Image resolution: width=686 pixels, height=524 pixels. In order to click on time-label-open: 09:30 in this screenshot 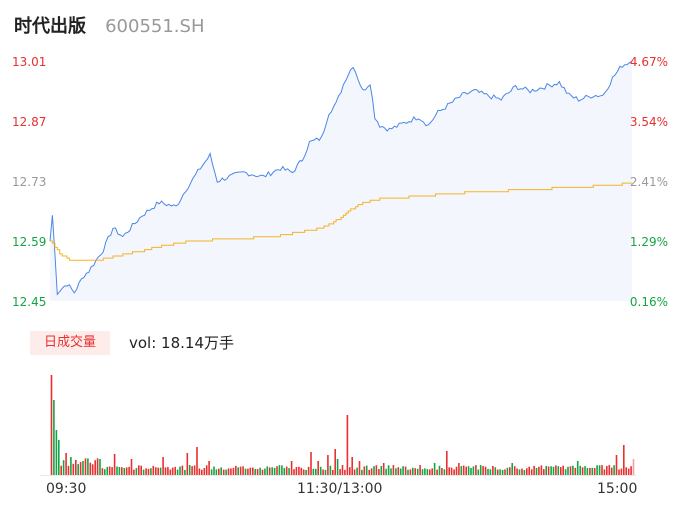, I will do `click(66, 489)`.